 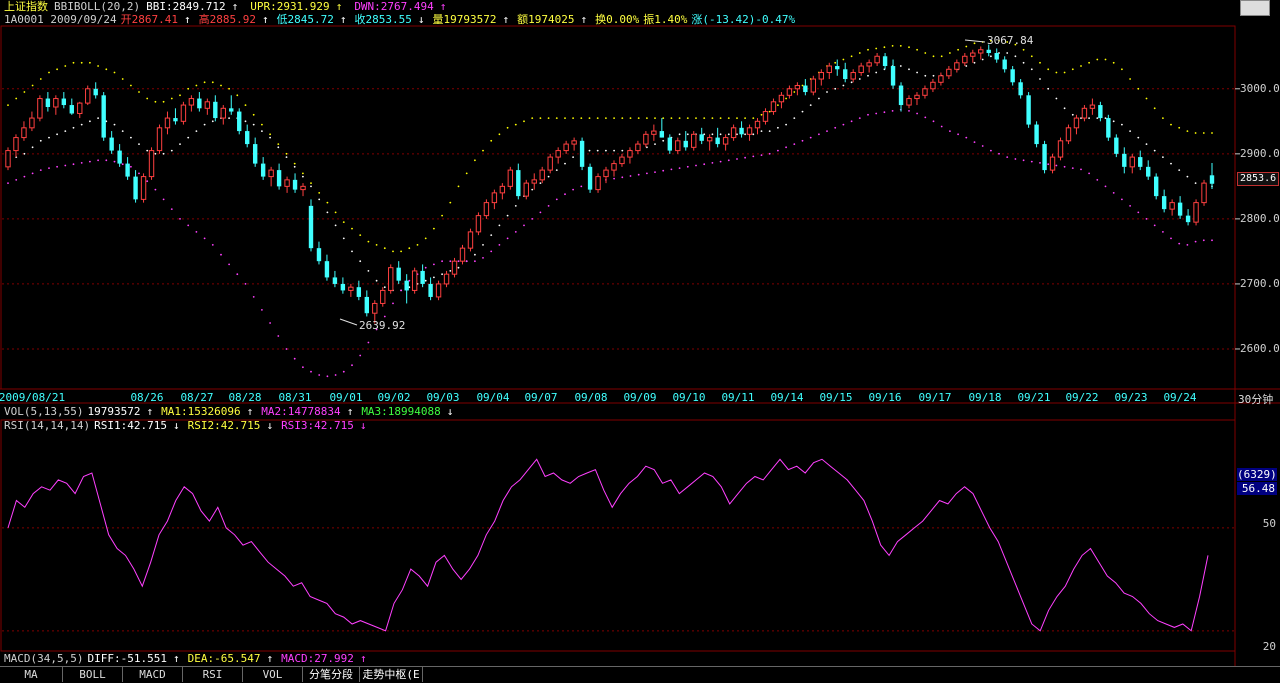 I want to click on tab-vol: VOL, so click(x=273, y=674).